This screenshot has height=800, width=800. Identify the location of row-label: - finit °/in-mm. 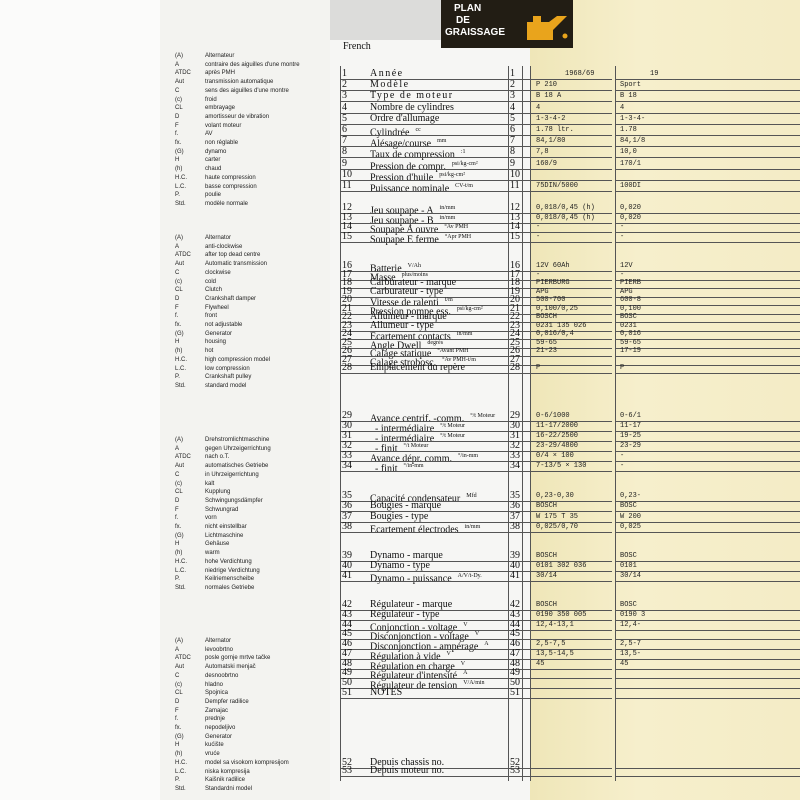
(399, 469).